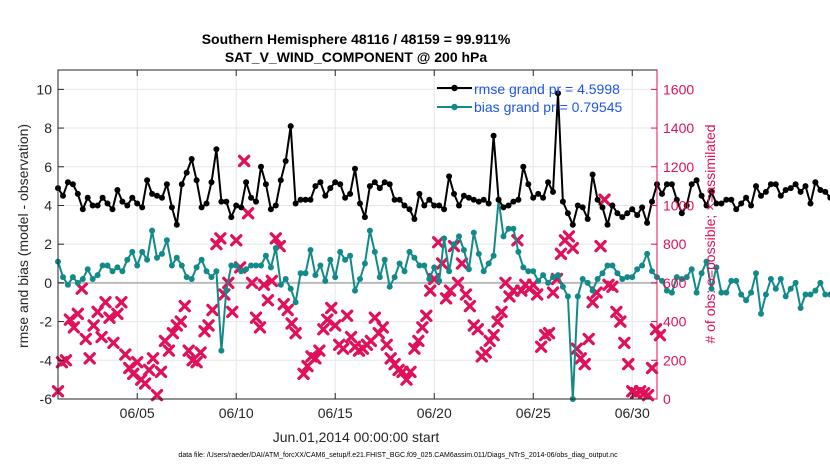  Describe the element at coordinates (48, 167) in the screenshot. I see `y-left-tick-label: 6` at that location.